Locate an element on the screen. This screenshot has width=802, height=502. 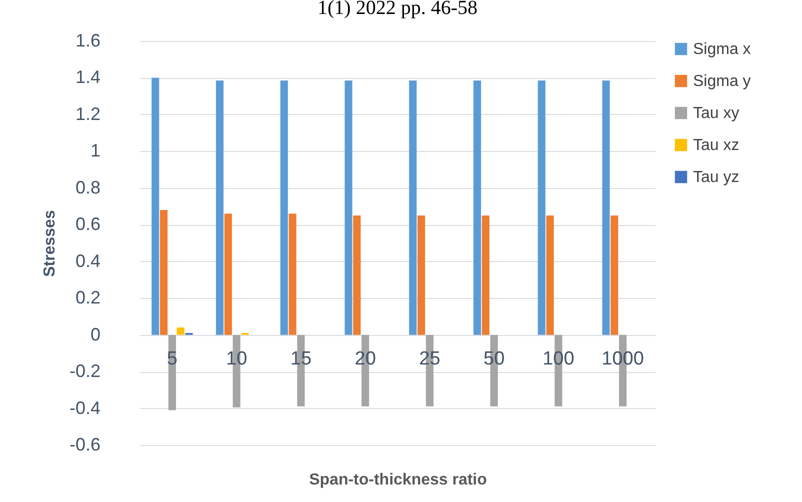
y-tick-label: 0.2 is located at coordinates (87, 298).